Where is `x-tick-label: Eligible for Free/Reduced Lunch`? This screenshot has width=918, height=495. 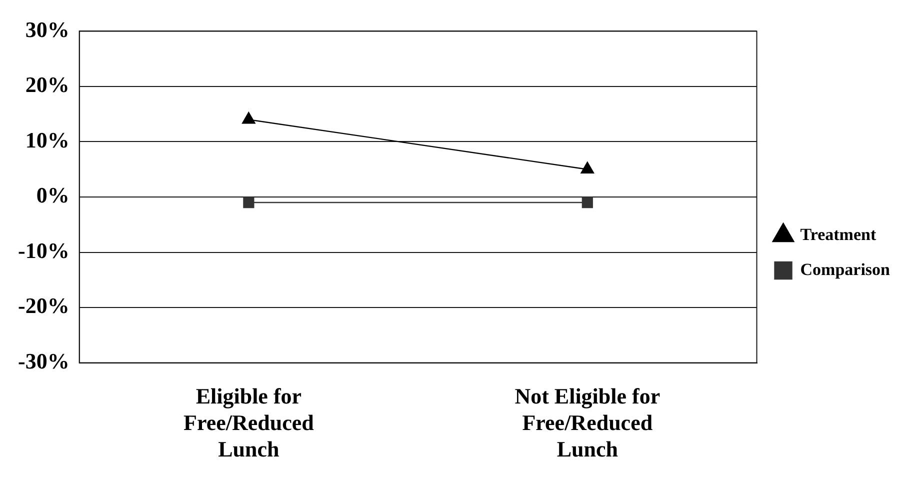
x-tick-label: Eligible for Free/Reduced Lunch is located at coordinates (249, 423).